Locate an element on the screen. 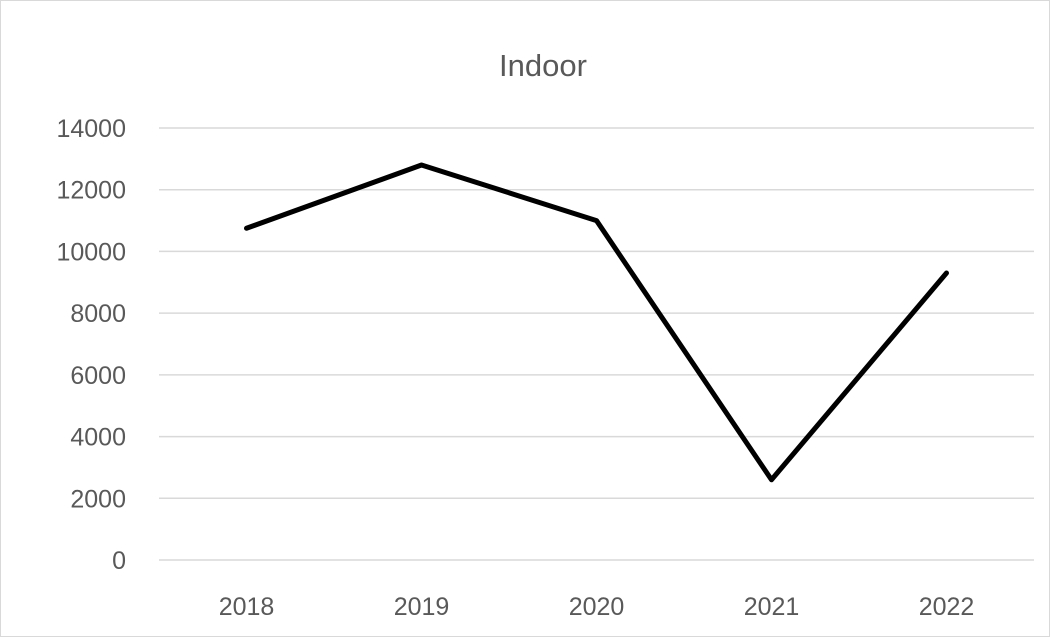 The width and height of the screenshot is (1050, 638). y-tick-label: 14000 is located at coordinates (91, 129).